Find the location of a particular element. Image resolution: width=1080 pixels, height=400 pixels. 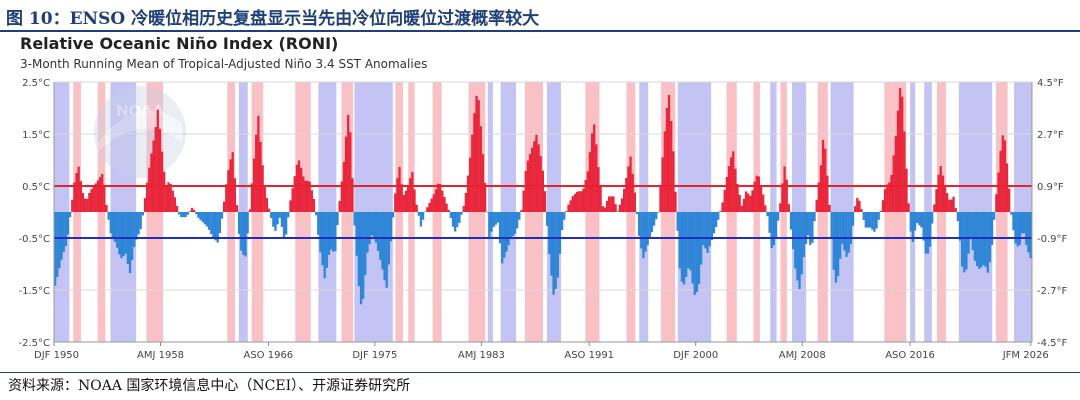

figure-title: 图 10：ENSO 冷暖位相历史复盘显示当先由冷位向暖位过渡概率较大 is located at coordinates (273, 19).